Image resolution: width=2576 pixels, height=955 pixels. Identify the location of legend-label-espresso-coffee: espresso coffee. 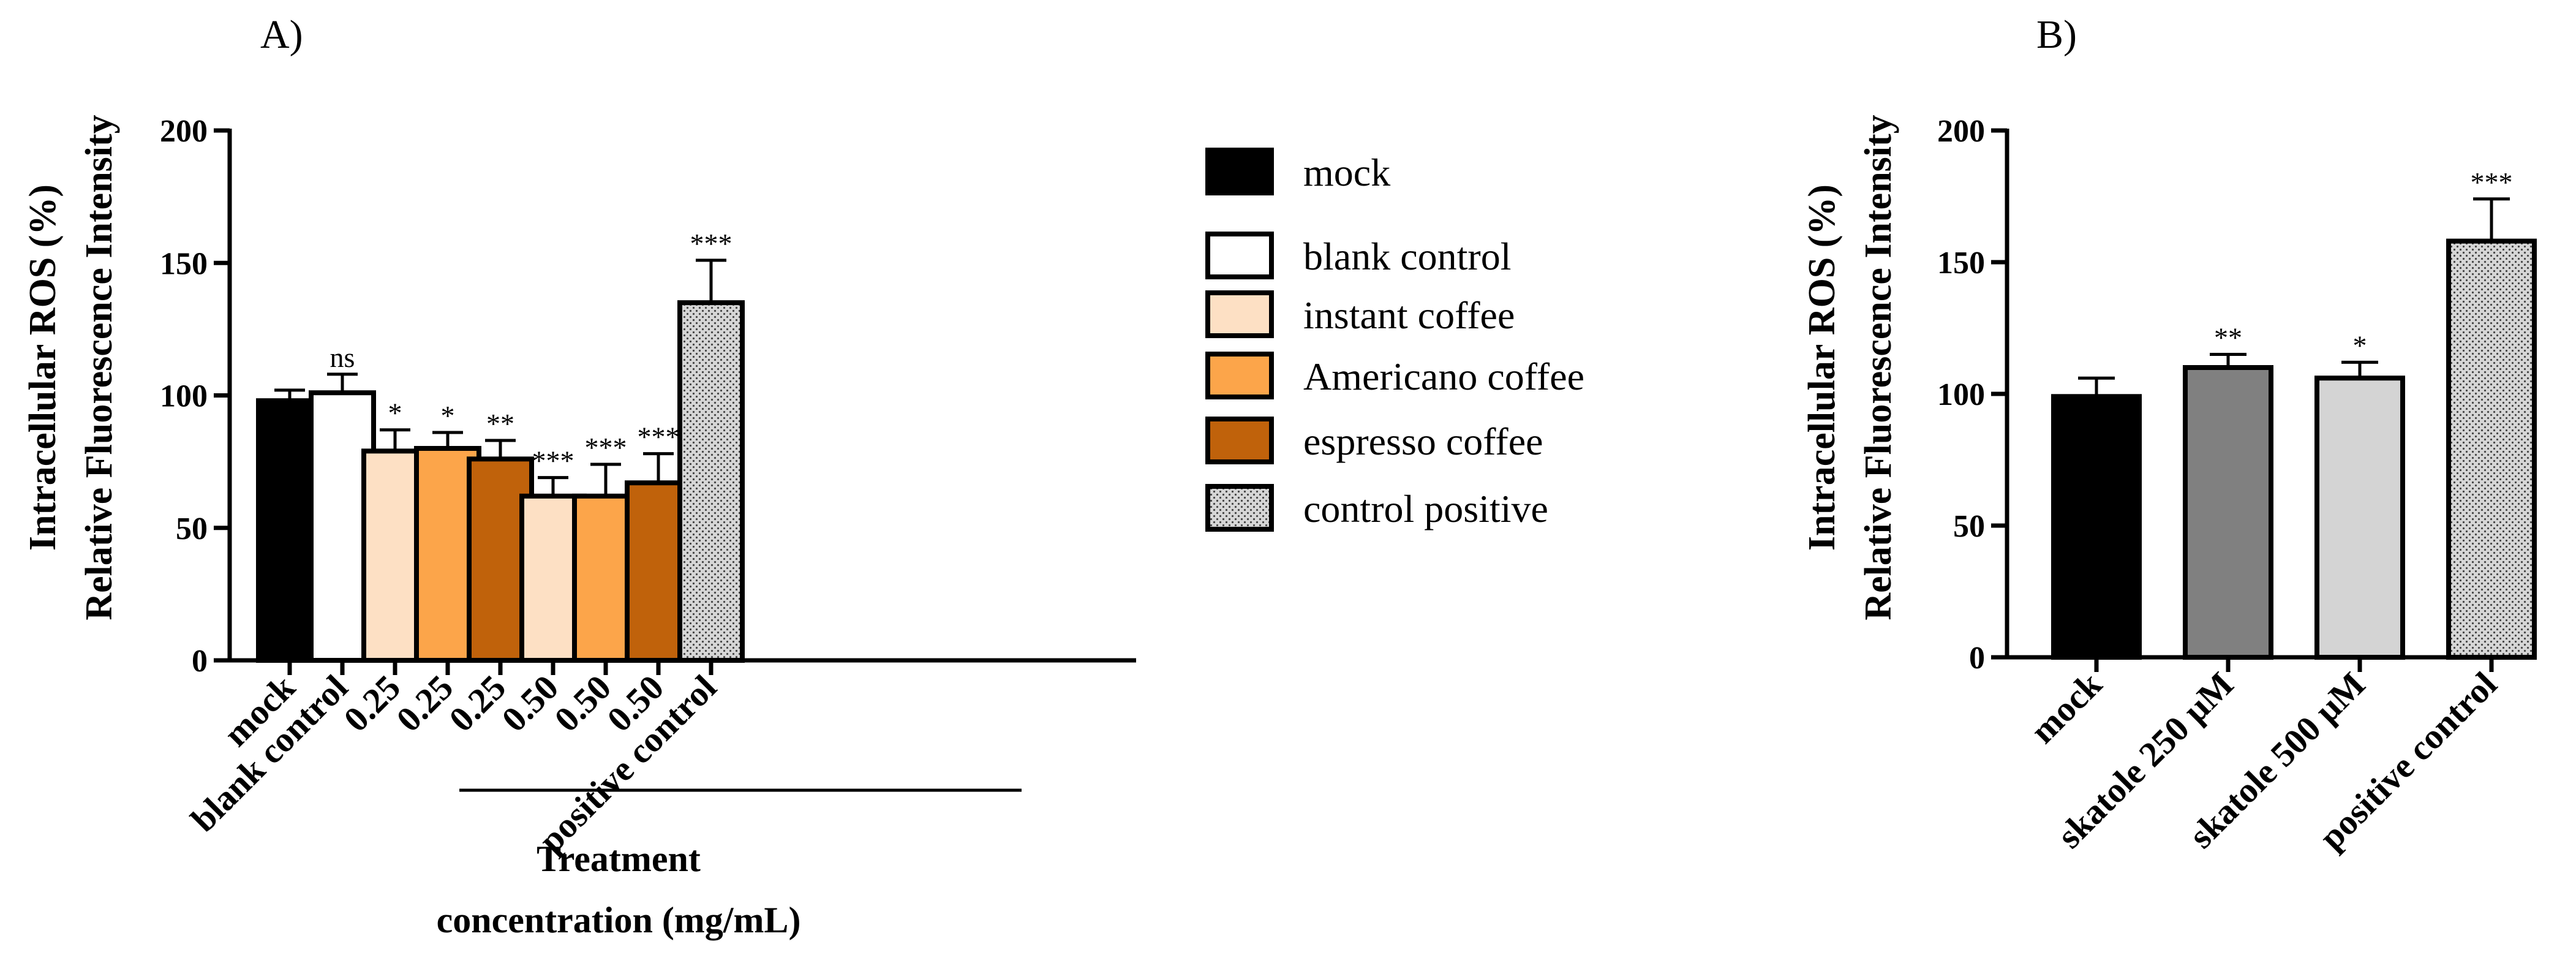
(1423, 442).